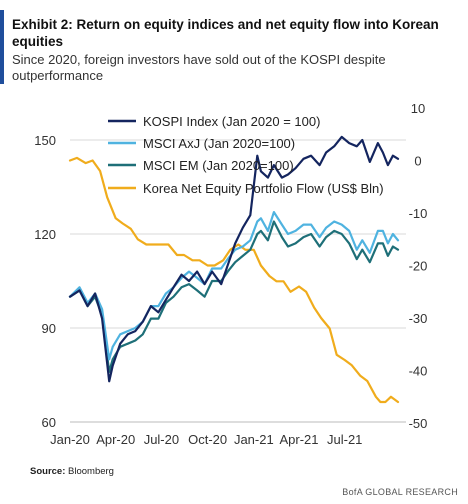 Image resolution: width=468 pixels, height=504 pixels. I want to click on x-tick-label: Jan-21, so click(254, 439).